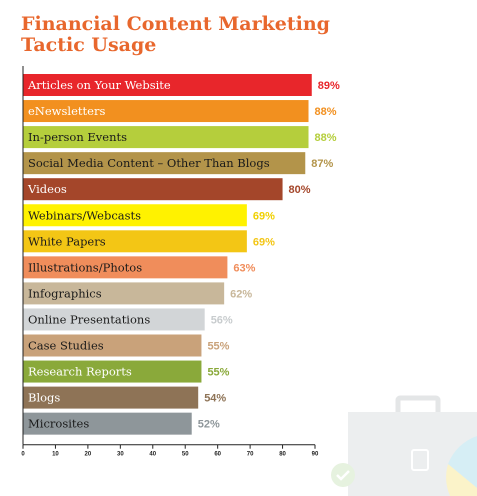 The height and width of the screenshot is (496, 477). What do you see at coordinates (120, 455) in the screenshot?
I see `x-tick-label: 30` at bounding box center [120, 455].